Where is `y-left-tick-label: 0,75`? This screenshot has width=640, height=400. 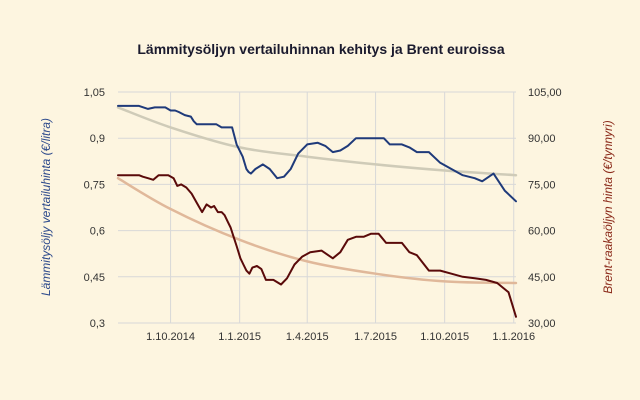 y-left-tick-label: 0,75 is located at coordinates (94, 185).